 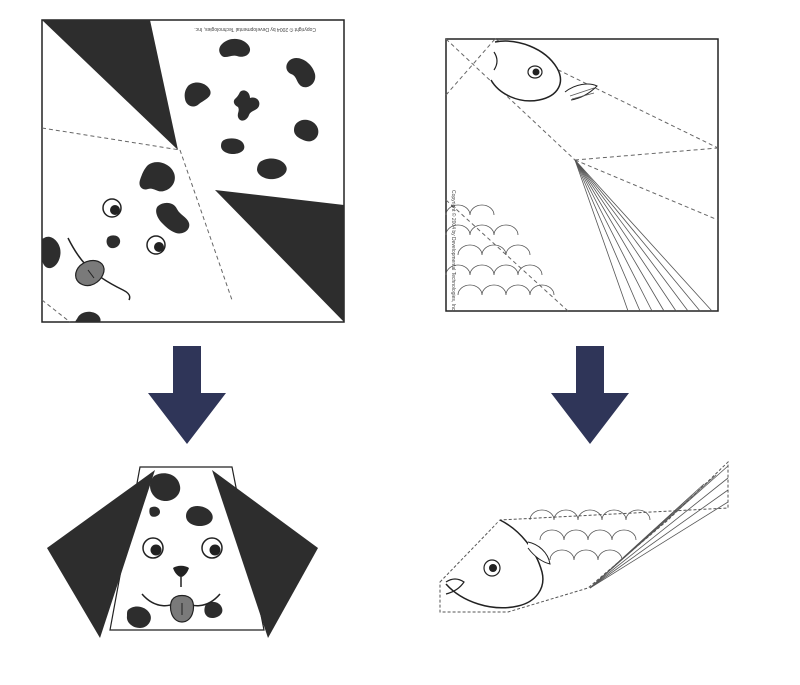 I want to click on right-ear, so click(x=265, y=554).